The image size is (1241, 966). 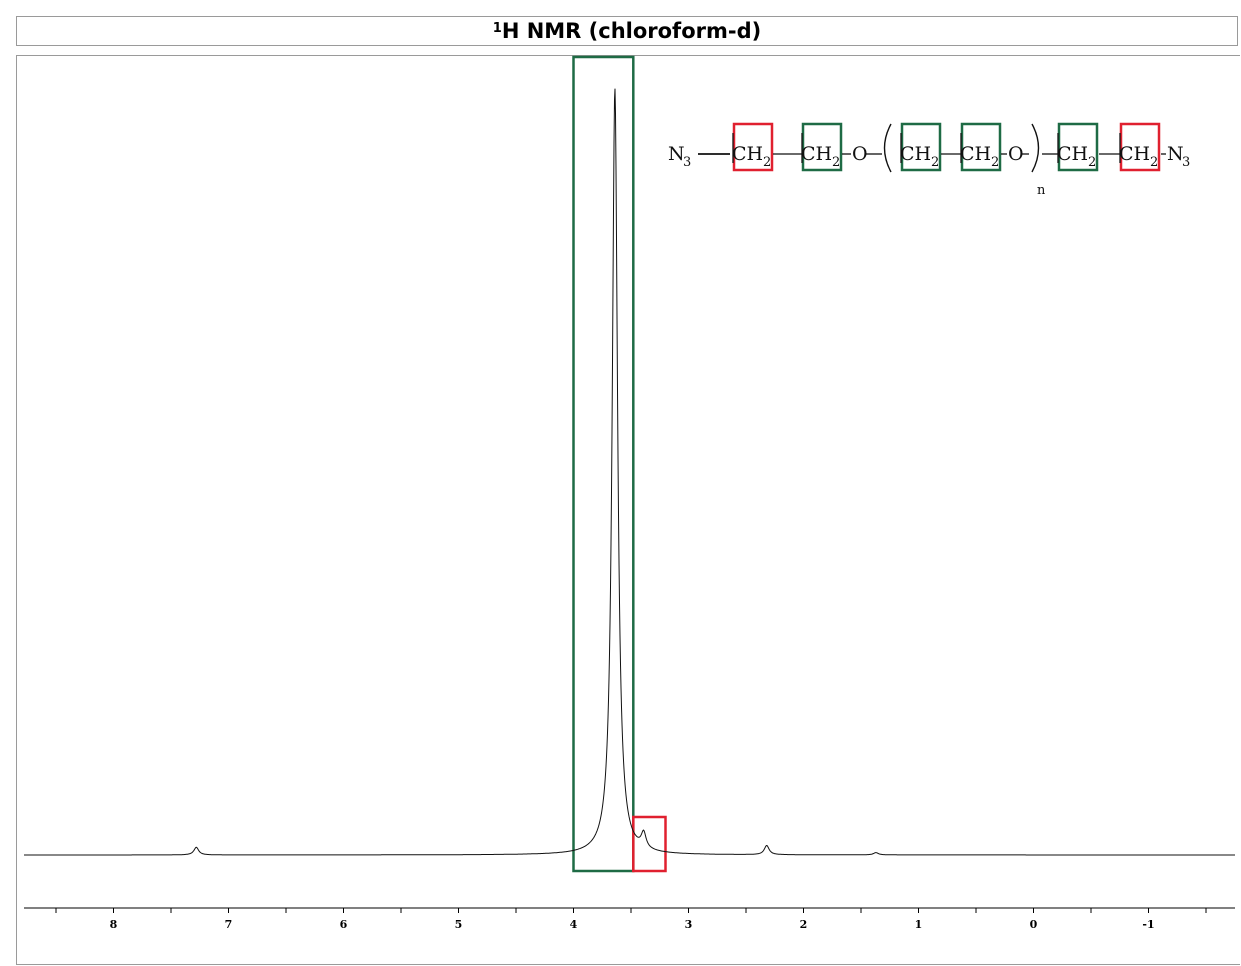 What do you see at coordinates (860, 154) in the screenshot?
I see `formula-oxygen-1: O` at bounding box center [860, 154].